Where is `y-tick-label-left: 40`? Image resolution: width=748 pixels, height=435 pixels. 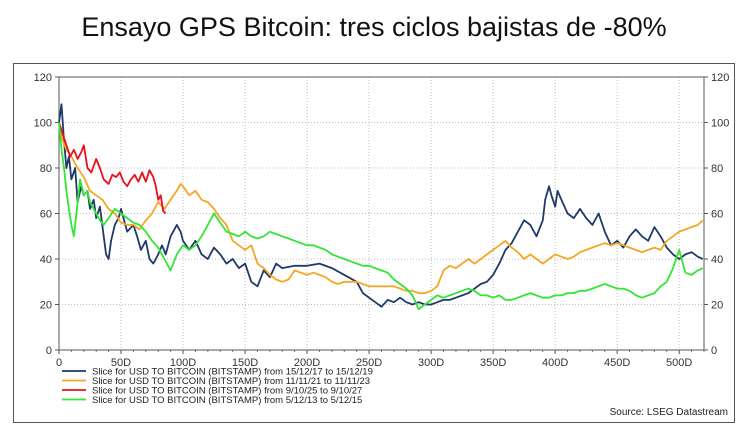 y-tick-label-left: 40 is located at coordinates (46, 260).